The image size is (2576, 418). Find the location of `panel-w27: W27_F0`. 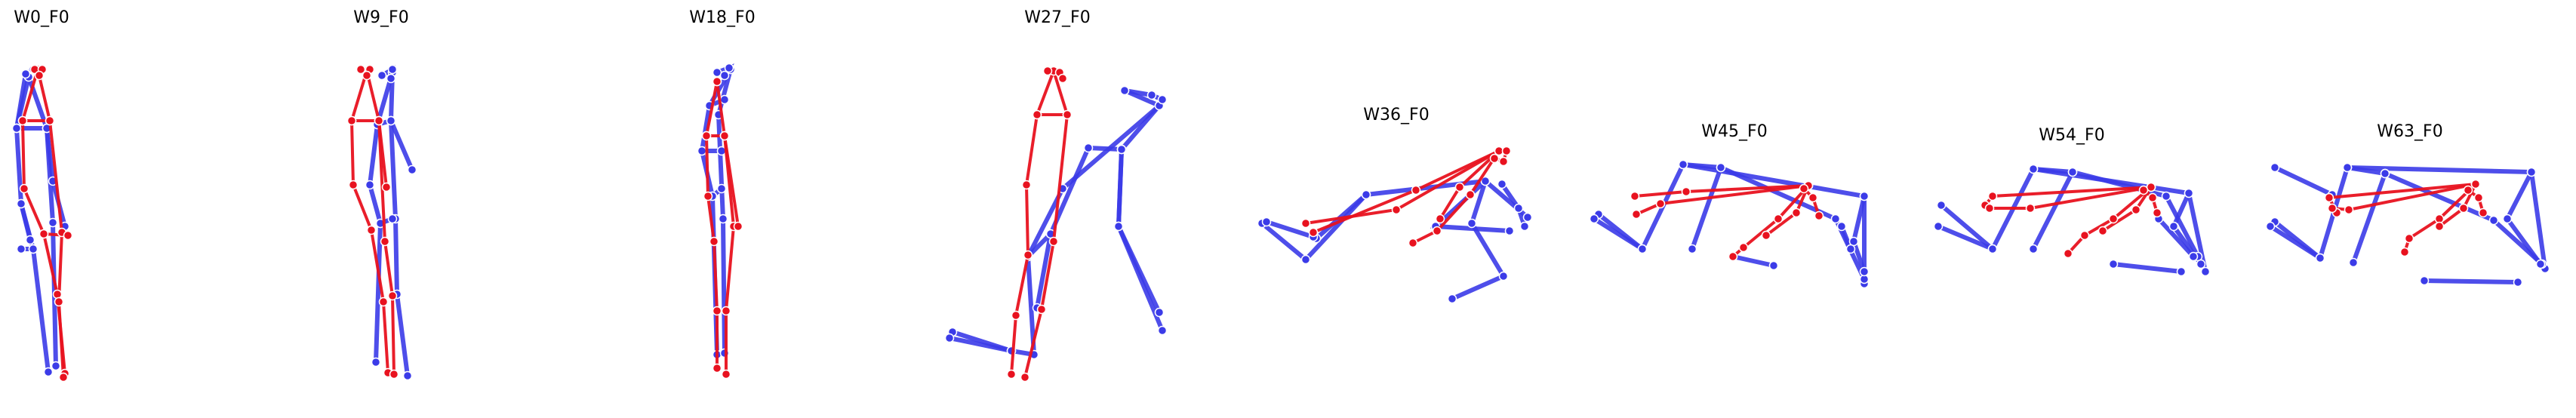

panel-w27: W27_F0 is located at coordinates (1056, 195).